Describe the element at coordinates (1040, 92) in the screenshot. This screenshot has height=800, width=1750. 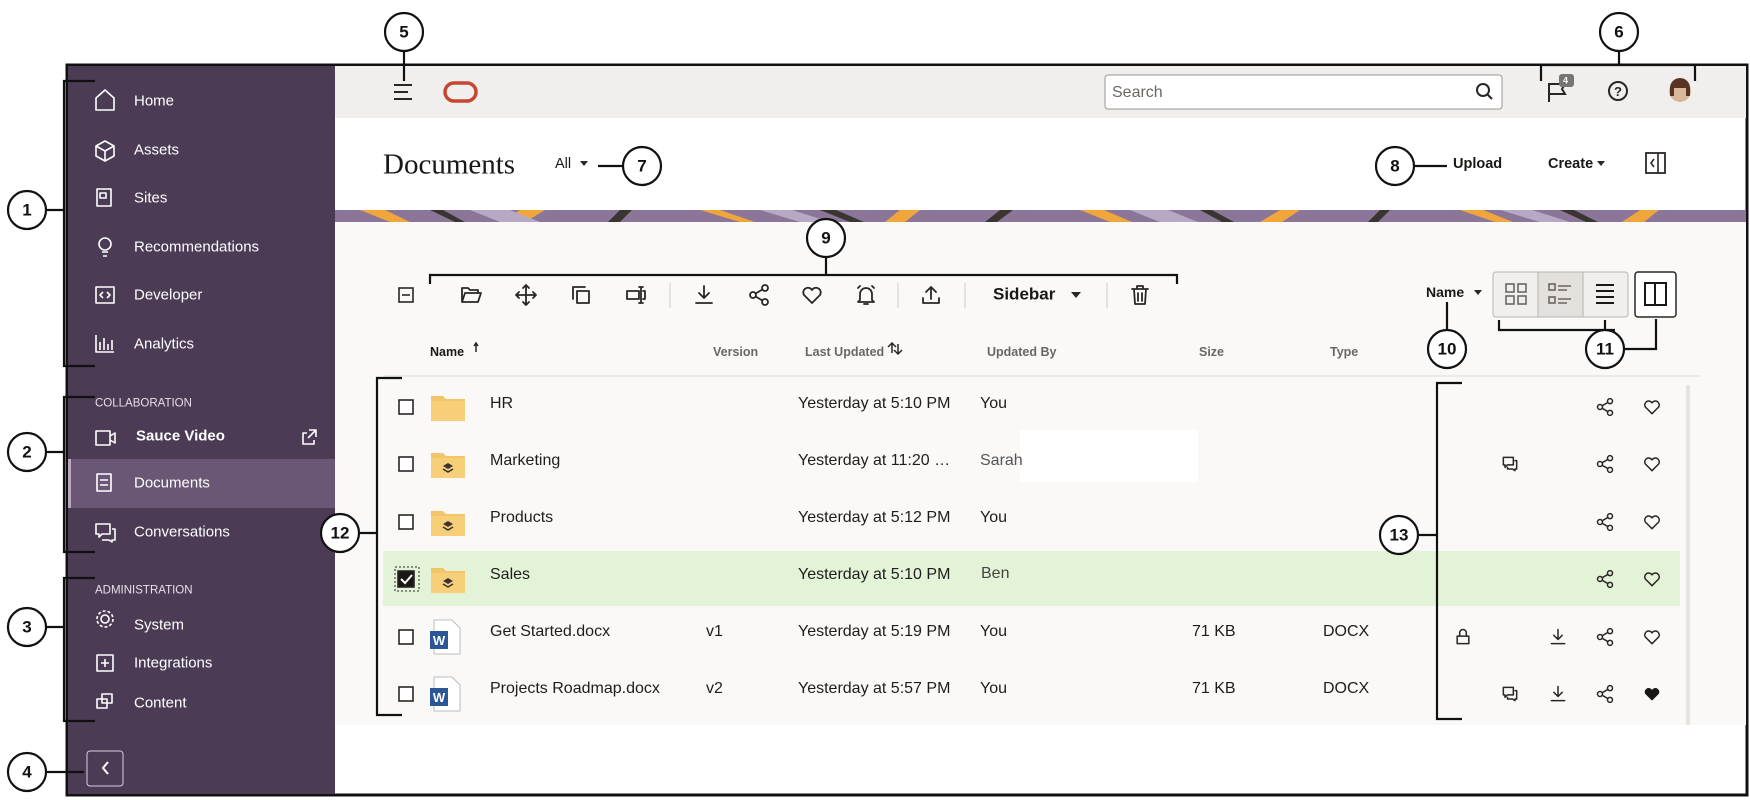
I see `top-bar` at that location.